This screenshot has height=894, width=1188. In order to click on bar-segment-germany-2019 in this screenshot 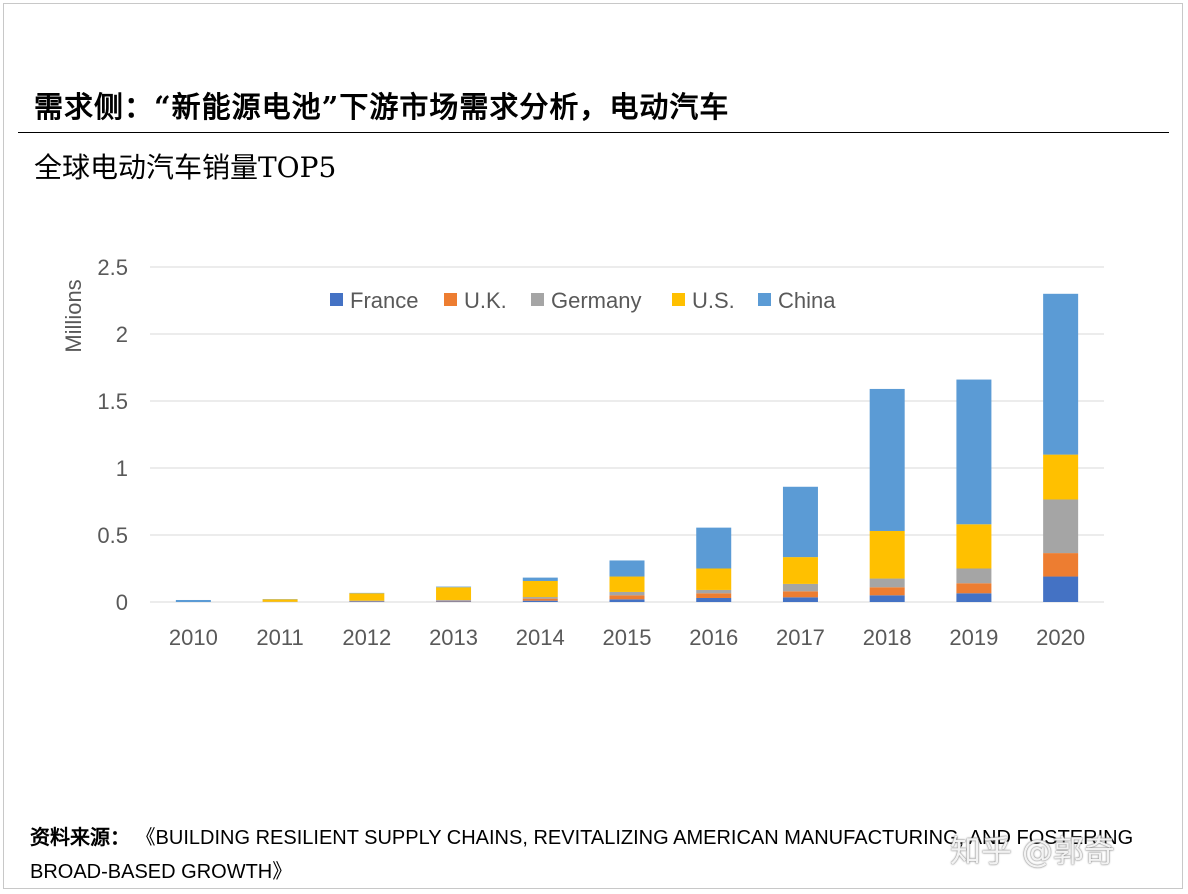, I will do `click(974, 576)`.